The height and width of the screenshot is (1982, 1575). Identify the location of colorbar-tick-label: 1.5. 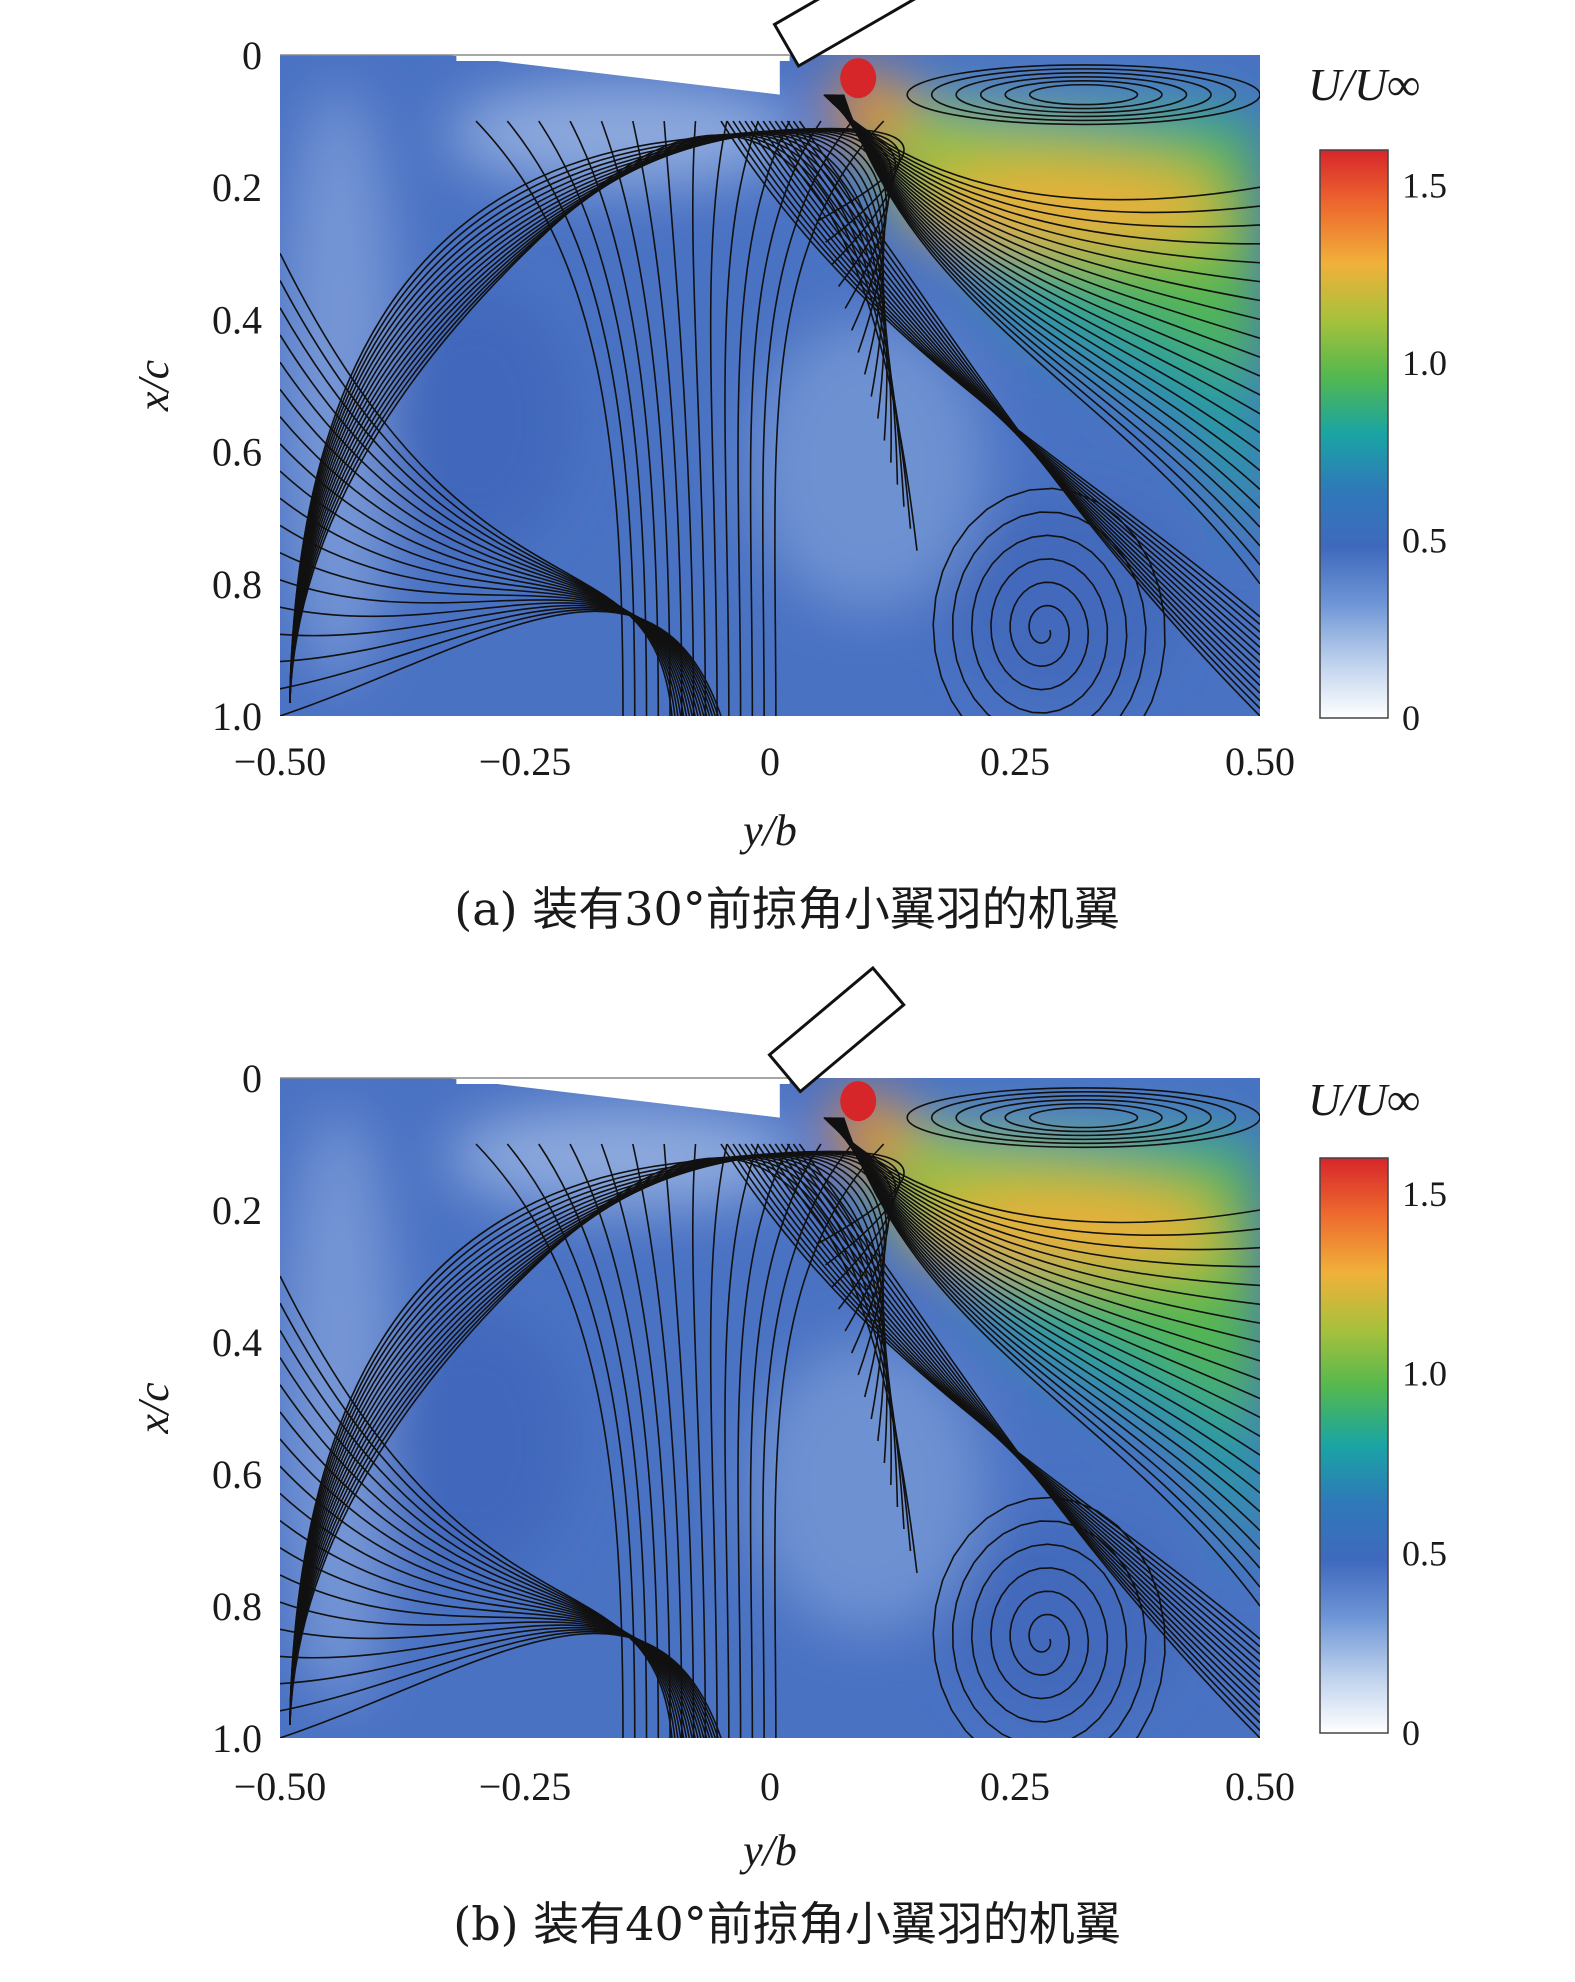
(1424, 1194).